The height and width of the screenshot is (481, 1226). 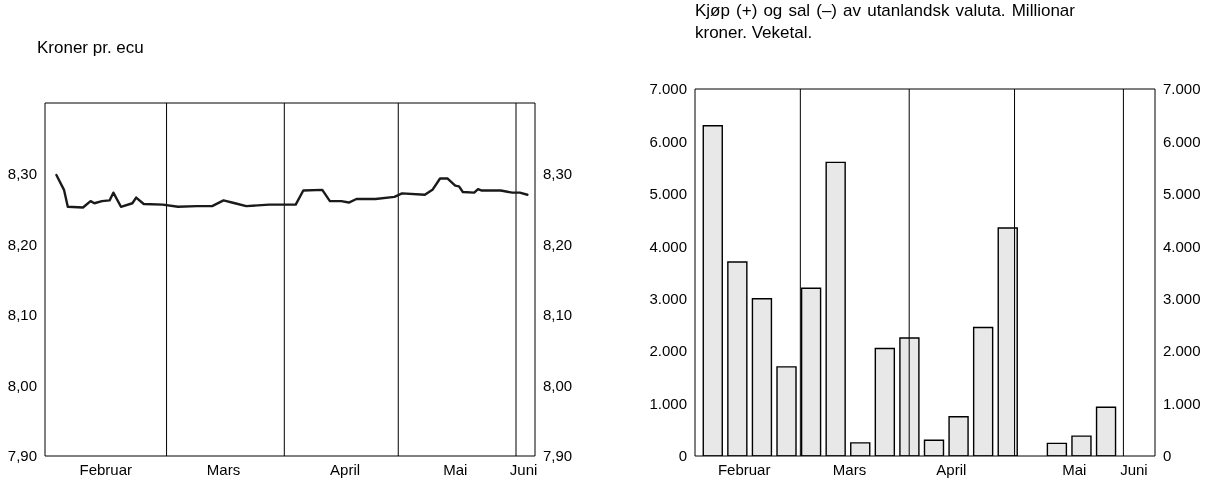 I want to click on y2-tick-label: 8,00, so click(x=558, y=385).